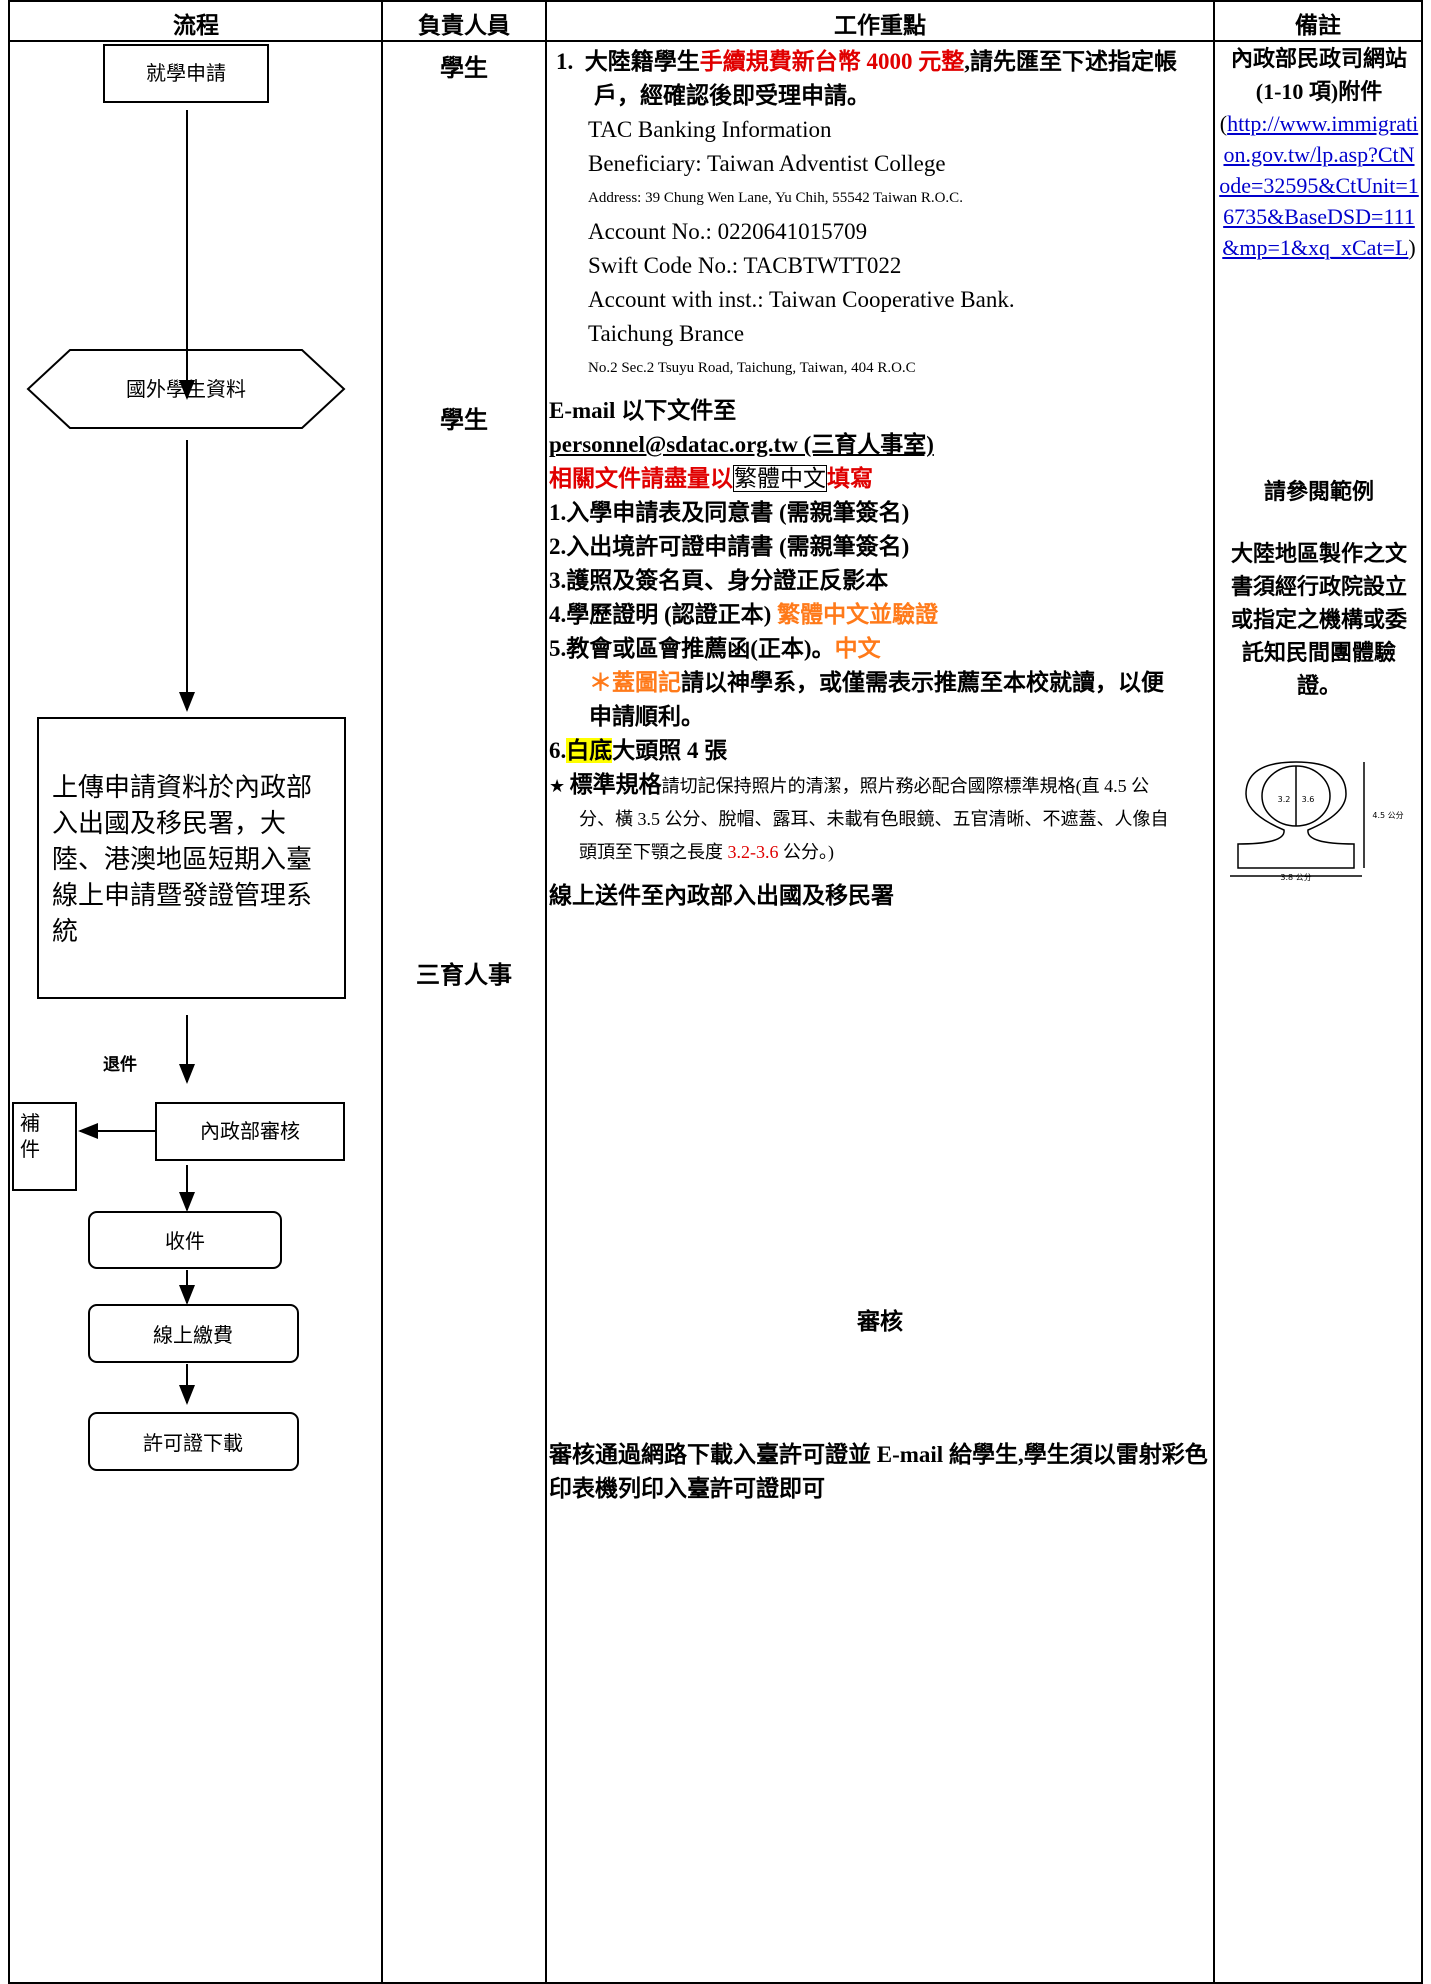 This screenshot has width=1431, height=1984. What do you see at coordinates (250, 1131) in the screenshot?
I see `flow-label: 內政部審核` at bounding box center [250, 1131].